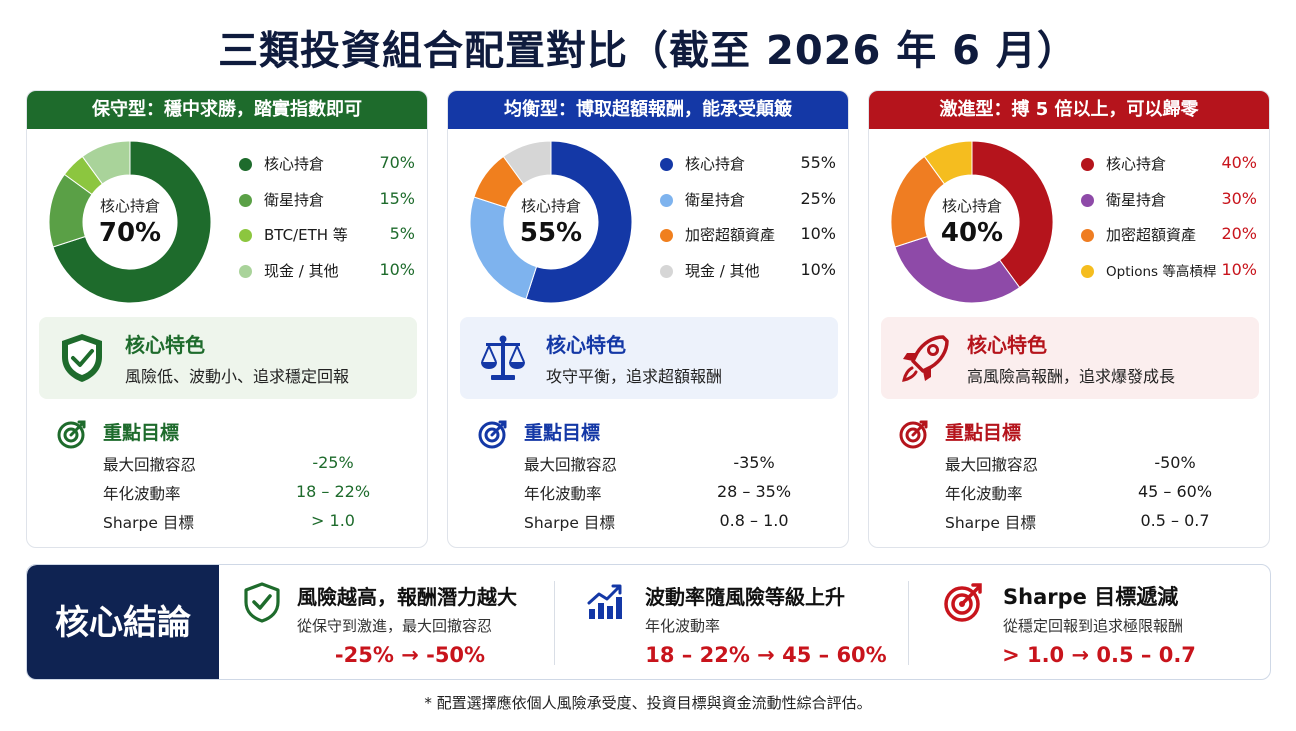 The image size is (1296, 731). I want to click on legend-item: Options 等高槓桿 10%, so click(1169, 278).